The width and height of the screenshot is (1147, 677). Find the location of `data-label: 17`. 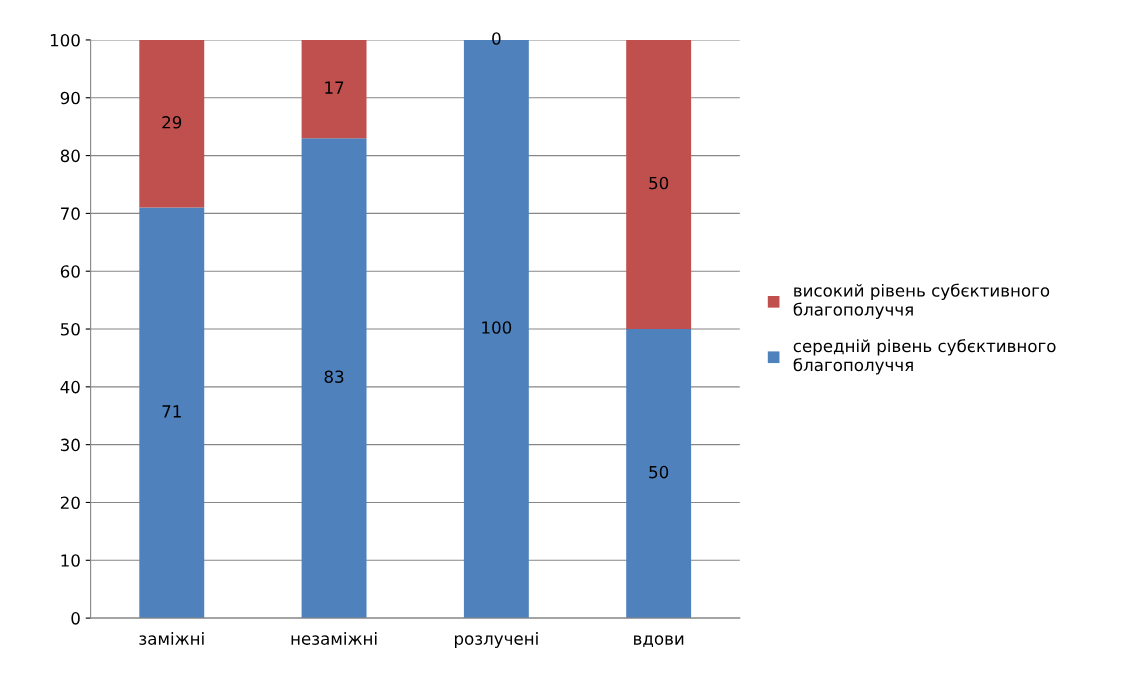

data-label: 17 is located at coordinates (334, 87).